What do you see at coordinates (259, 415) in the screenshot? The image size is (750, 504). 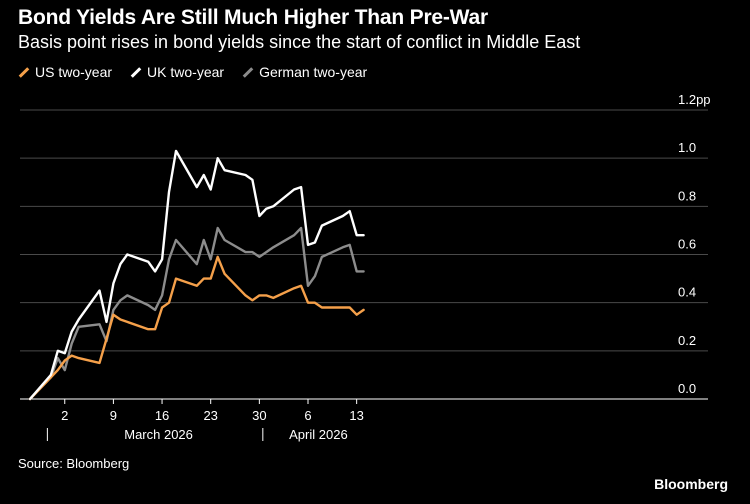 I see `x-tick-label-4: 30` at bounding box center [259, 415].